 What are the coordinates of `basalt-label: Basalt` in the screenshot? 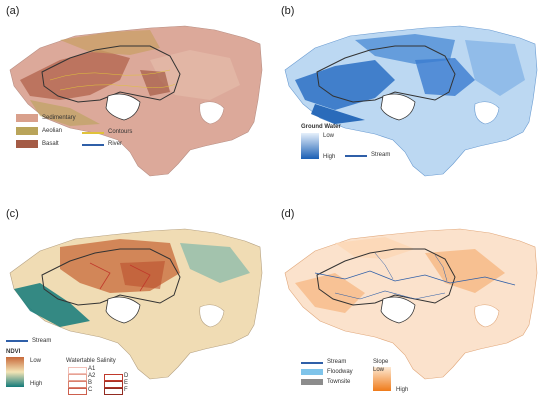 It's located at (50, 144).